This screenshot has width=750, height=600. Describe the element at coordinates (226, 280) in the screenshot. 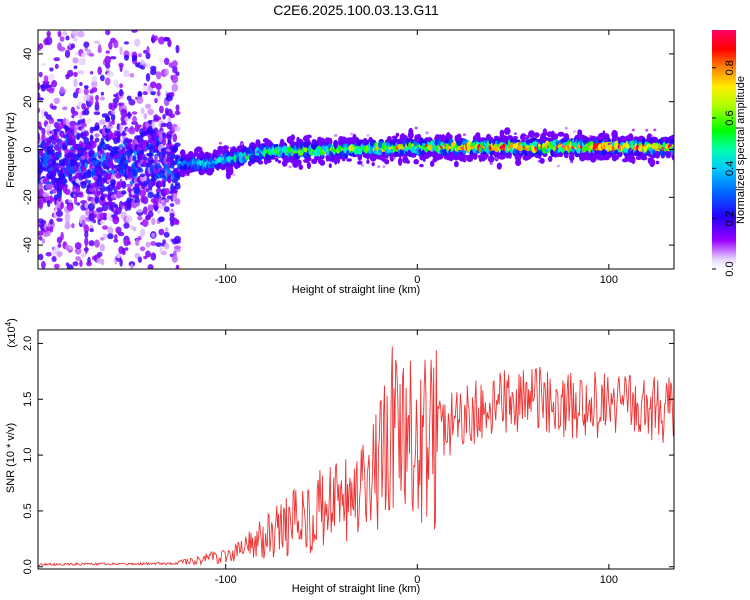

I see `spectrogram-x-tick-label: -100` at that location.